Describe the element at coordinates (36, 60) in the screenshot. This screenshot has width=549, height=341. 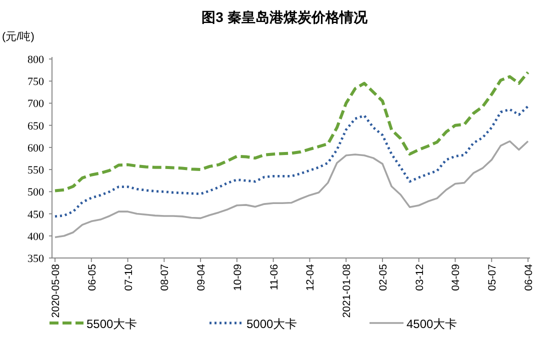
I see `y-tick-label: 800` at that location.